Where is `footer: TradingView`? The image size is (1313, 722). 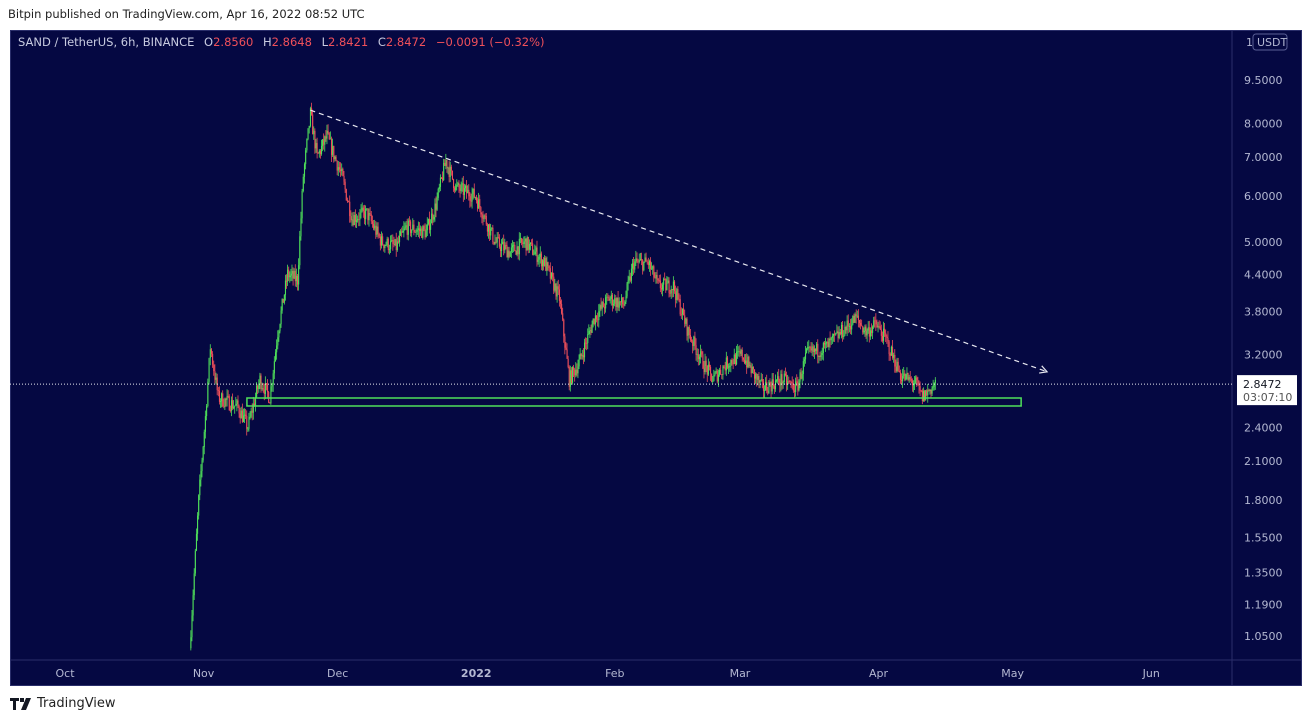
footer: TradingView is located at coordinates (63, 703).